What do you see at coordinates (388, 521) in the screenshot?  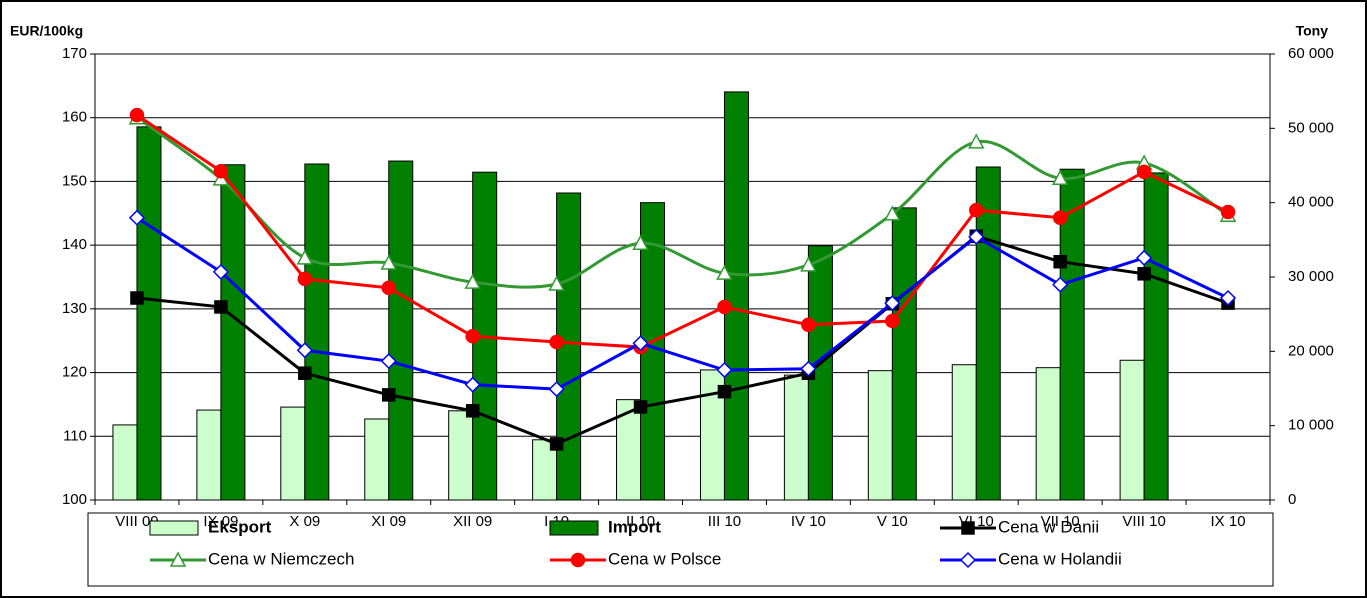 I see `x-tick-label: XI 09` at bounding box center [388, 521].